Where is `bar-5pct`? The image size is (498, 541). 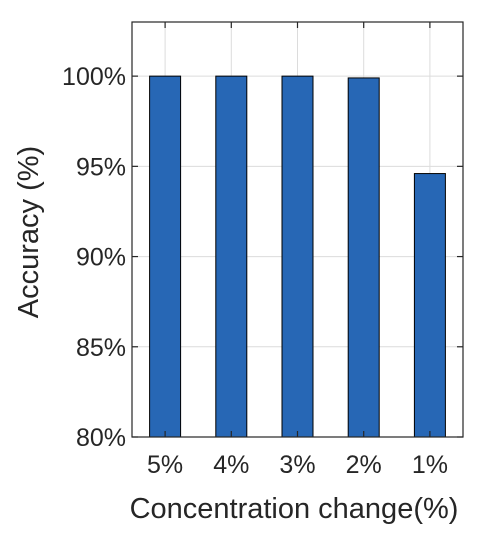 bar-5pct is located at coordinates (165, 256).